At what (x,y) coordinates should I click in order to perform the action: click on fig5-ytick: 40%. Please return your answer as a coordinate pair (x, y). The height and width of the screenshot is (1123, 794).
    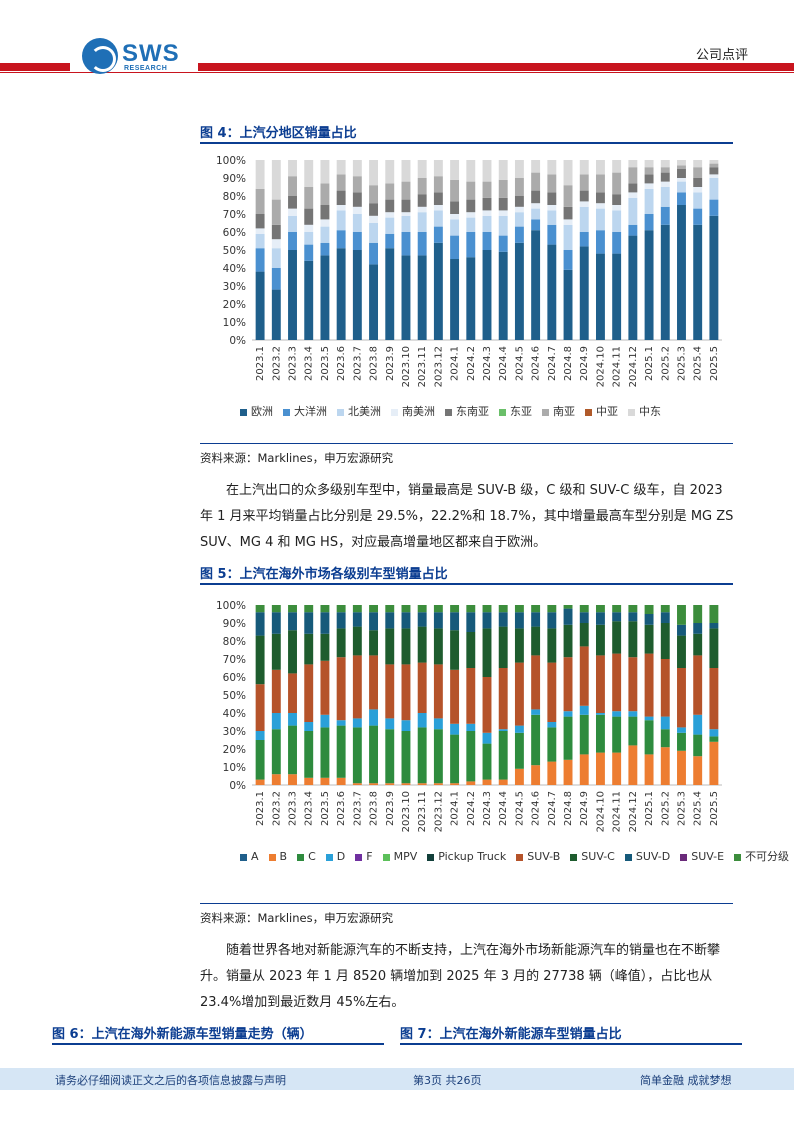
    Looking at the image, I should click on (234, 714).